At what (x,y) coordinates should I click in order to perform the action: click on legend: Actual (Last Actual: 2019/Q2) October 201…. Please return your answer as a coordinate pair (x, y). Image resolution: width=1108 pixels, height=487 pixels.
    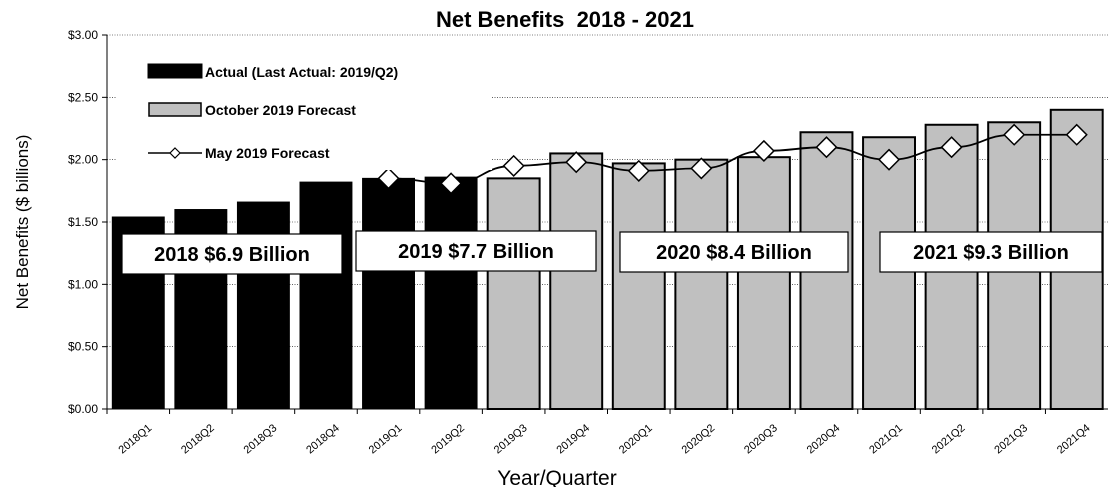
    Looking at the image, I should click on (304, 106).